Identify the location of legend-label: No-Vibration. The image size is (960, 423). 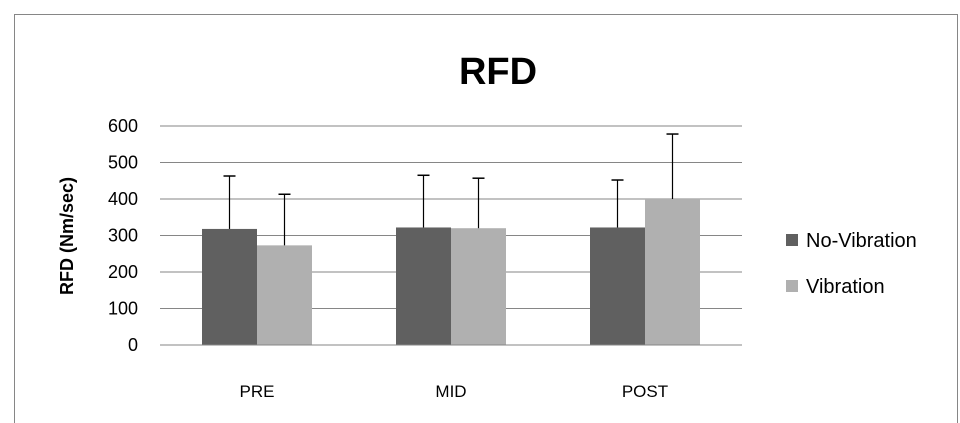
(861, 241).